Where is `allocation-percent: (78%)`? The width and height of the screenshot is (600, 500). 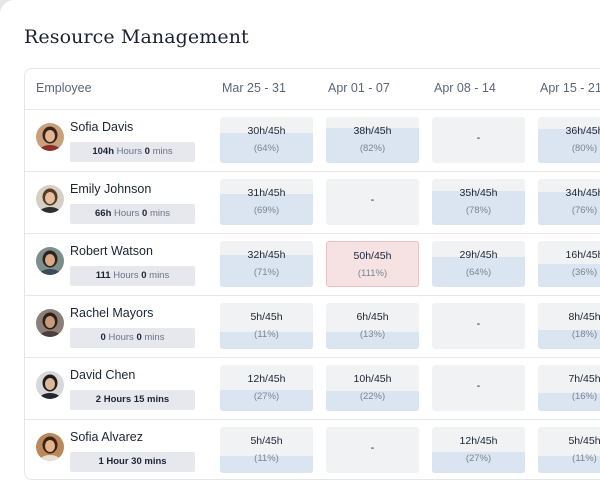
allocation-percent: (78%) is located at coordinates (478, 210).